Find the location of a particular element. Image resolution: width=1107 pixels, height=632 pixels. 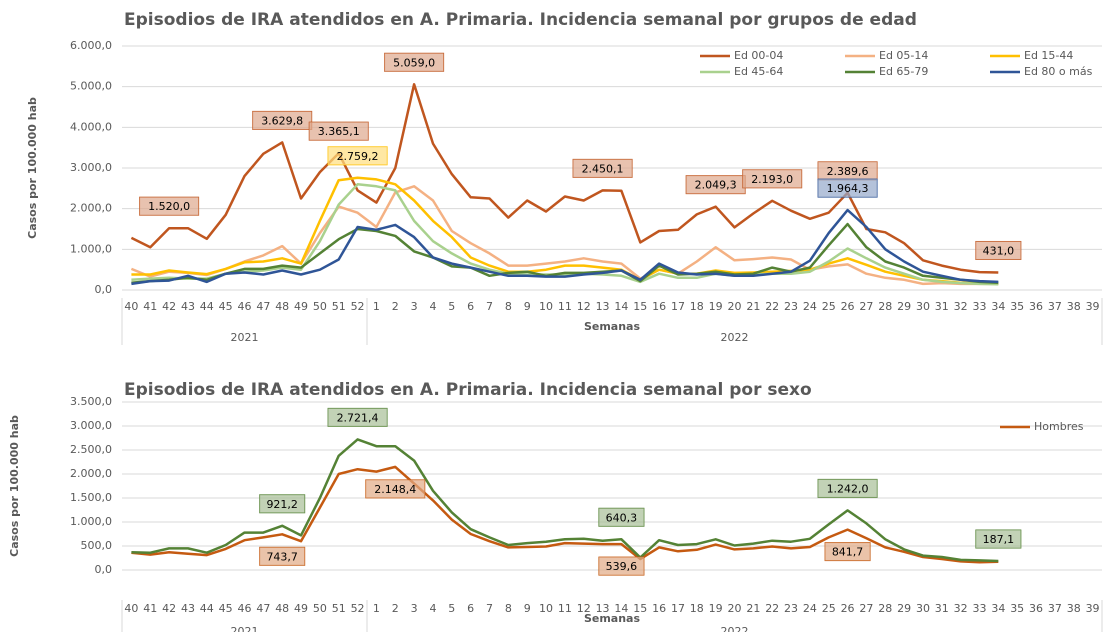

x-tick-label: 7 is located at coordinates (489, 306).